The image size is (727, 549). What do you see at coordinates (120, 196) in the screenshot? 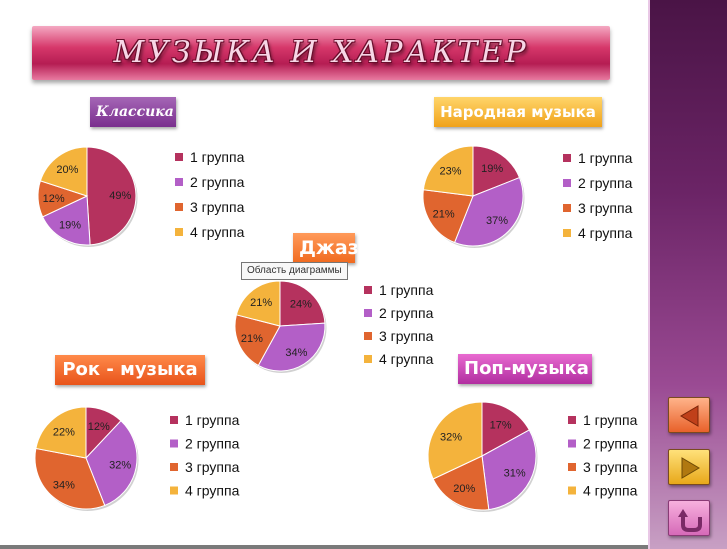
I see `data-label: 49%` at bounding box center [120, 196].